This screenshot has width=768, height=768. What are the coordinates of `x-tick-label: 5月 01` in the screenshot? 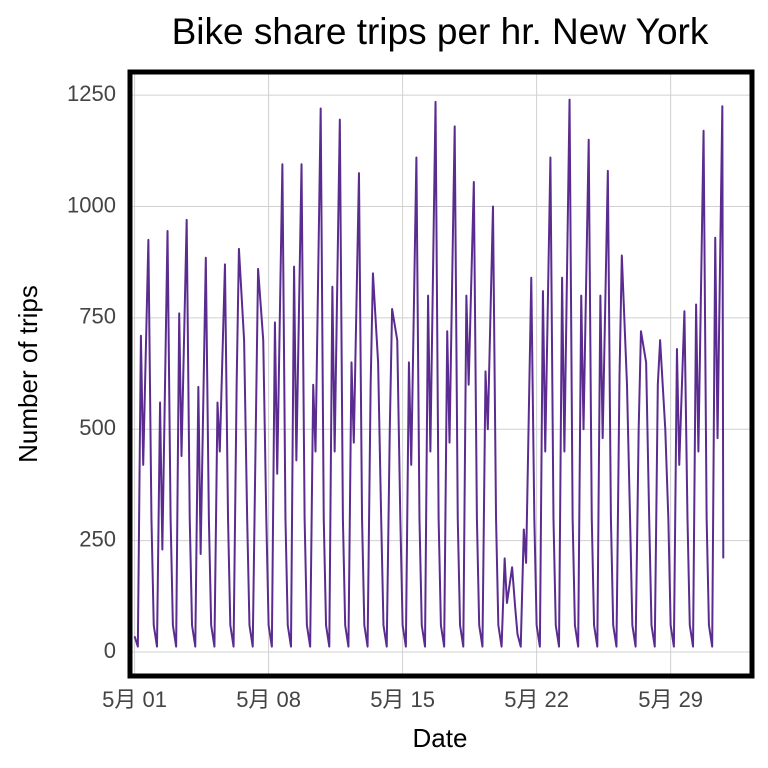 It's located at (134, 699).